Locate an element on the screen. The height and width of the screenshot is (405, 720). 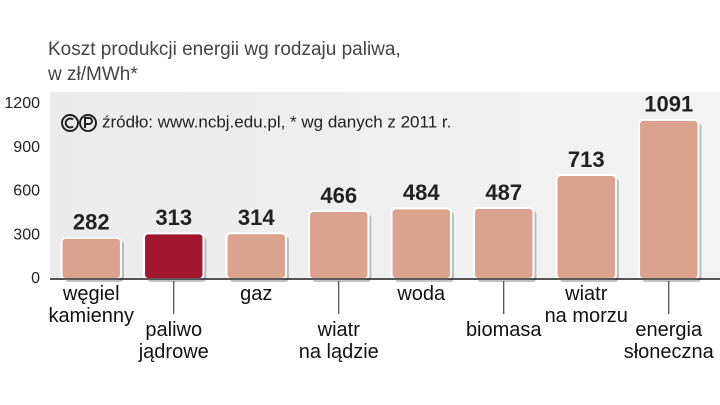
value-label: 1091 is located at coordinates (668, 104).